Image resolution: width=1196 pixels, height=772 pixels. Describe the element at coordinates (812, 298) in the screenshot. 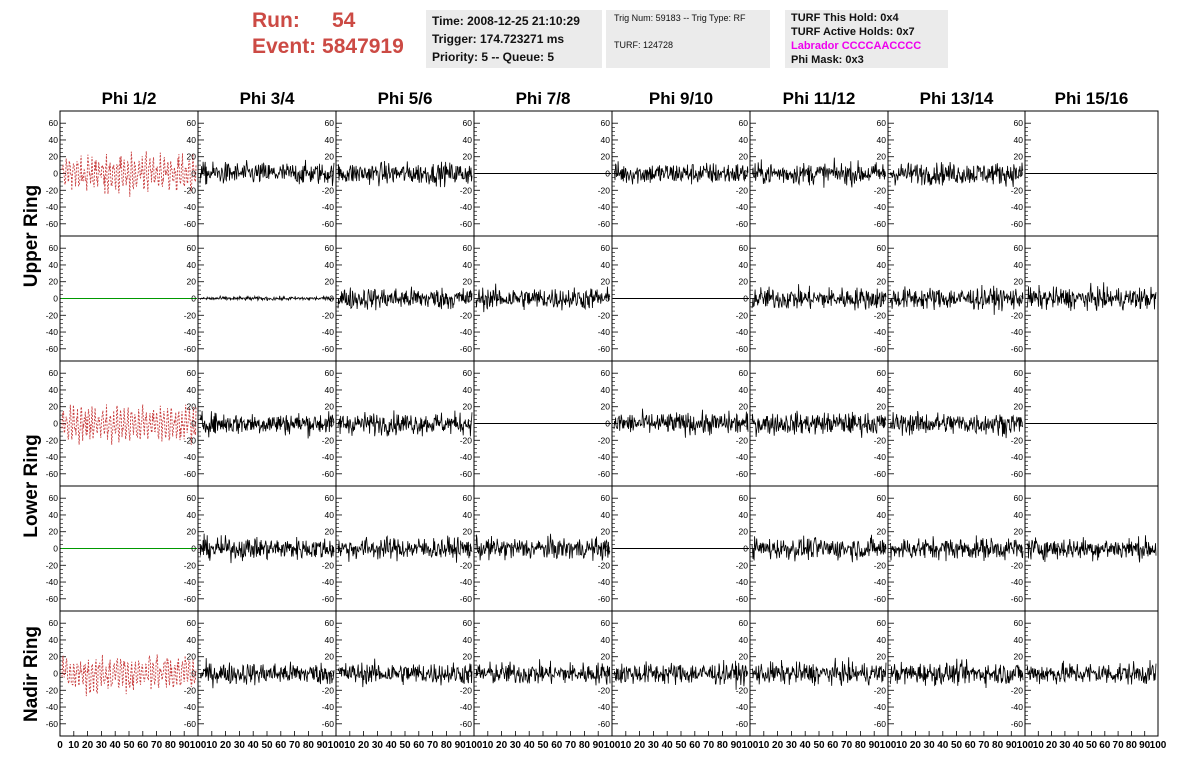

I see `panel-r2-c6: 60 40 20 0 -20 -40 -60` at that location.